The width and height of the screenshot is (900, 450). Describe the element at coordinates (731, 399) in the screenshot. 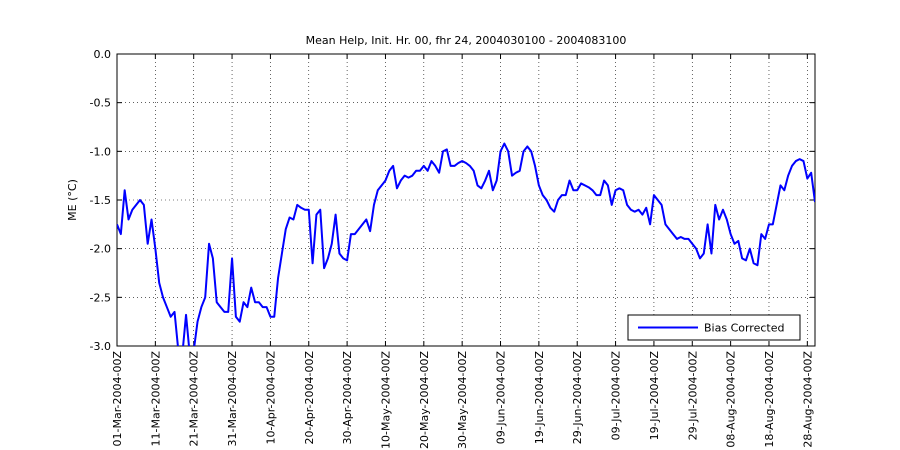

I see `x-tick-label: 08-Aug-2004-00Z` at that location.